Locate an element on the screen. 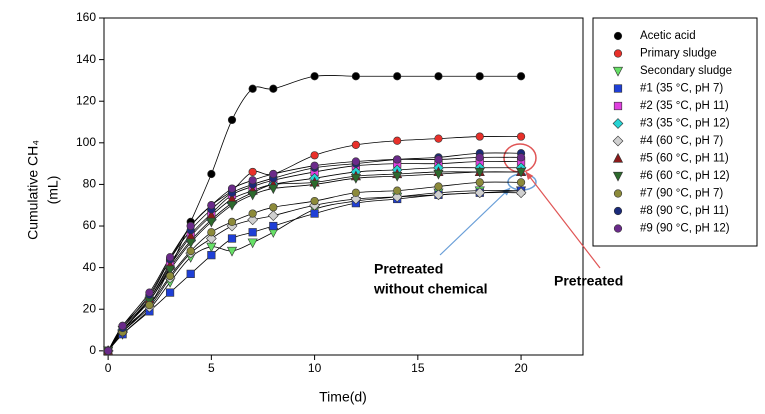 The width and height of the screenshot is (765, 414). legend-label: #4 (60 °C, pH 7) is located at coordinates (681, 141).